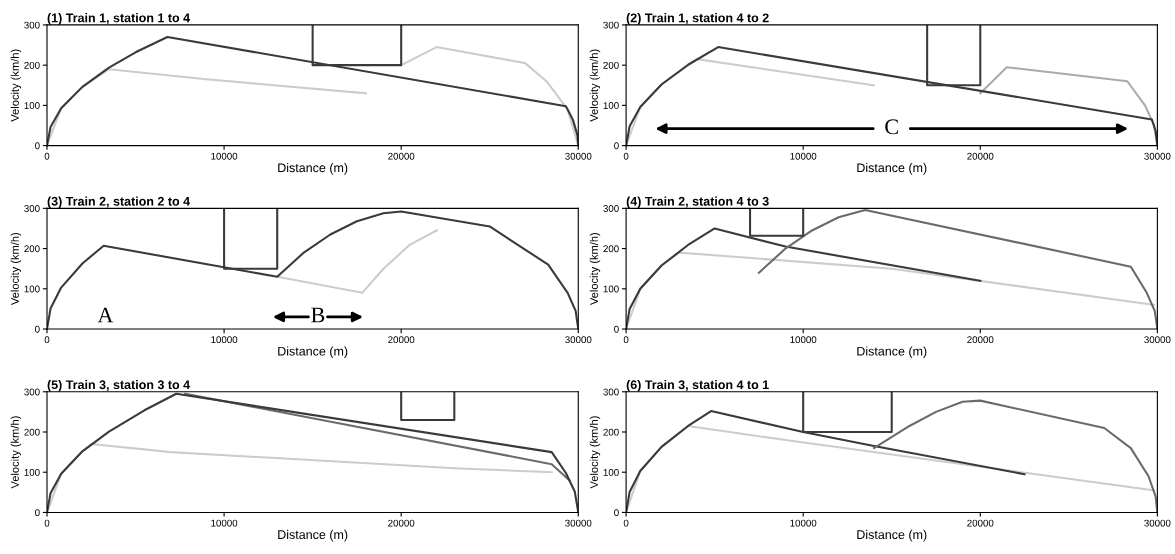 This screenshot has width=1175, height=554. I want to click on chart-title: (5) Train 3, station 3 to 4, so click(119, 385).